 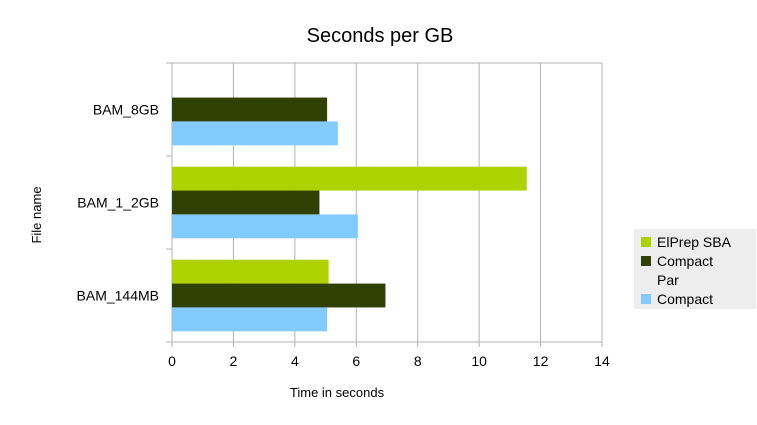 What do you see at coordinates (541, 361) in the screenshot?
I see `x-tick-label: 12` at bounding box center [541, 361].